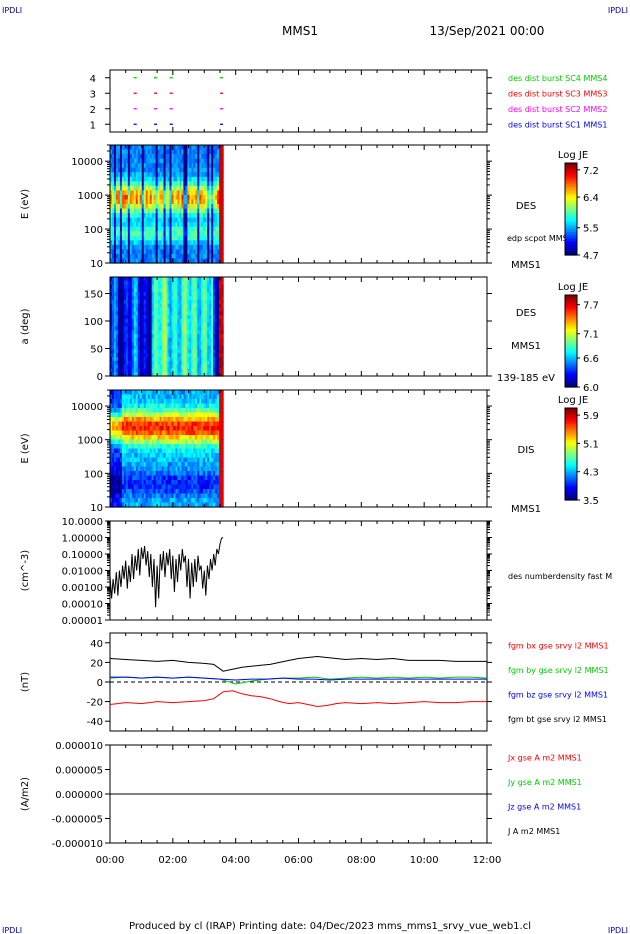 The image size is (630, 934). I want to click on des-pitch-colorbar-cell, so click(571, 375).